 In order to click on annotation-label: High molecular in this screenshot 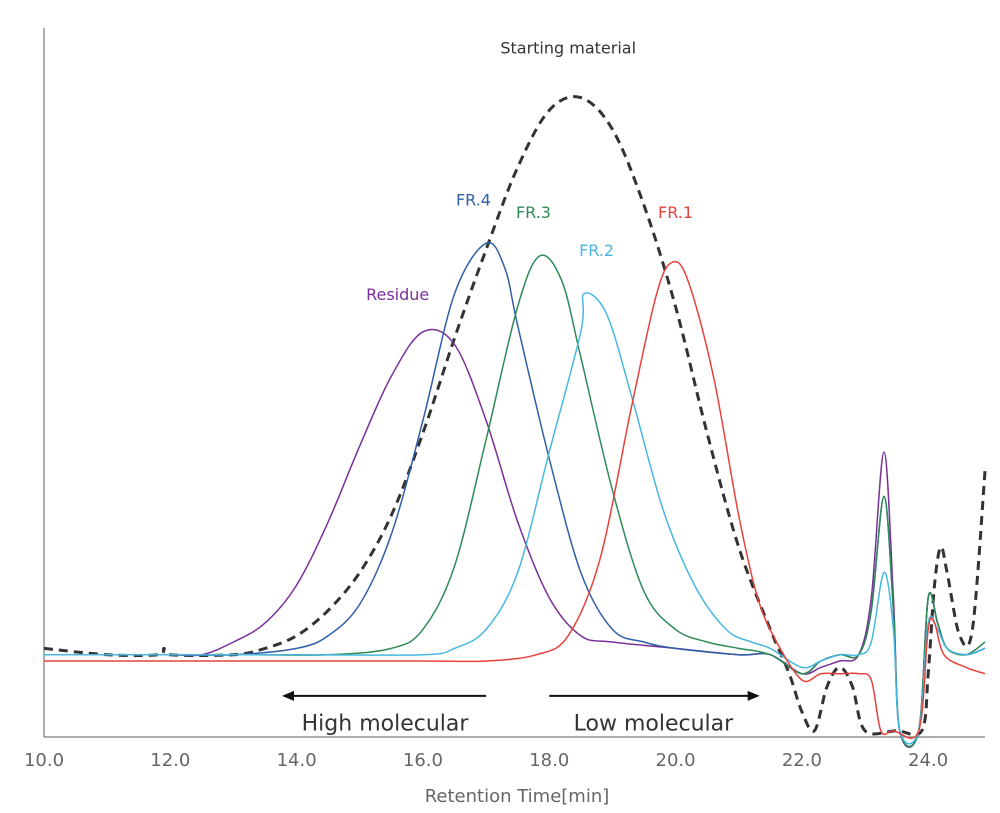, I will do `click(386, 724)`.